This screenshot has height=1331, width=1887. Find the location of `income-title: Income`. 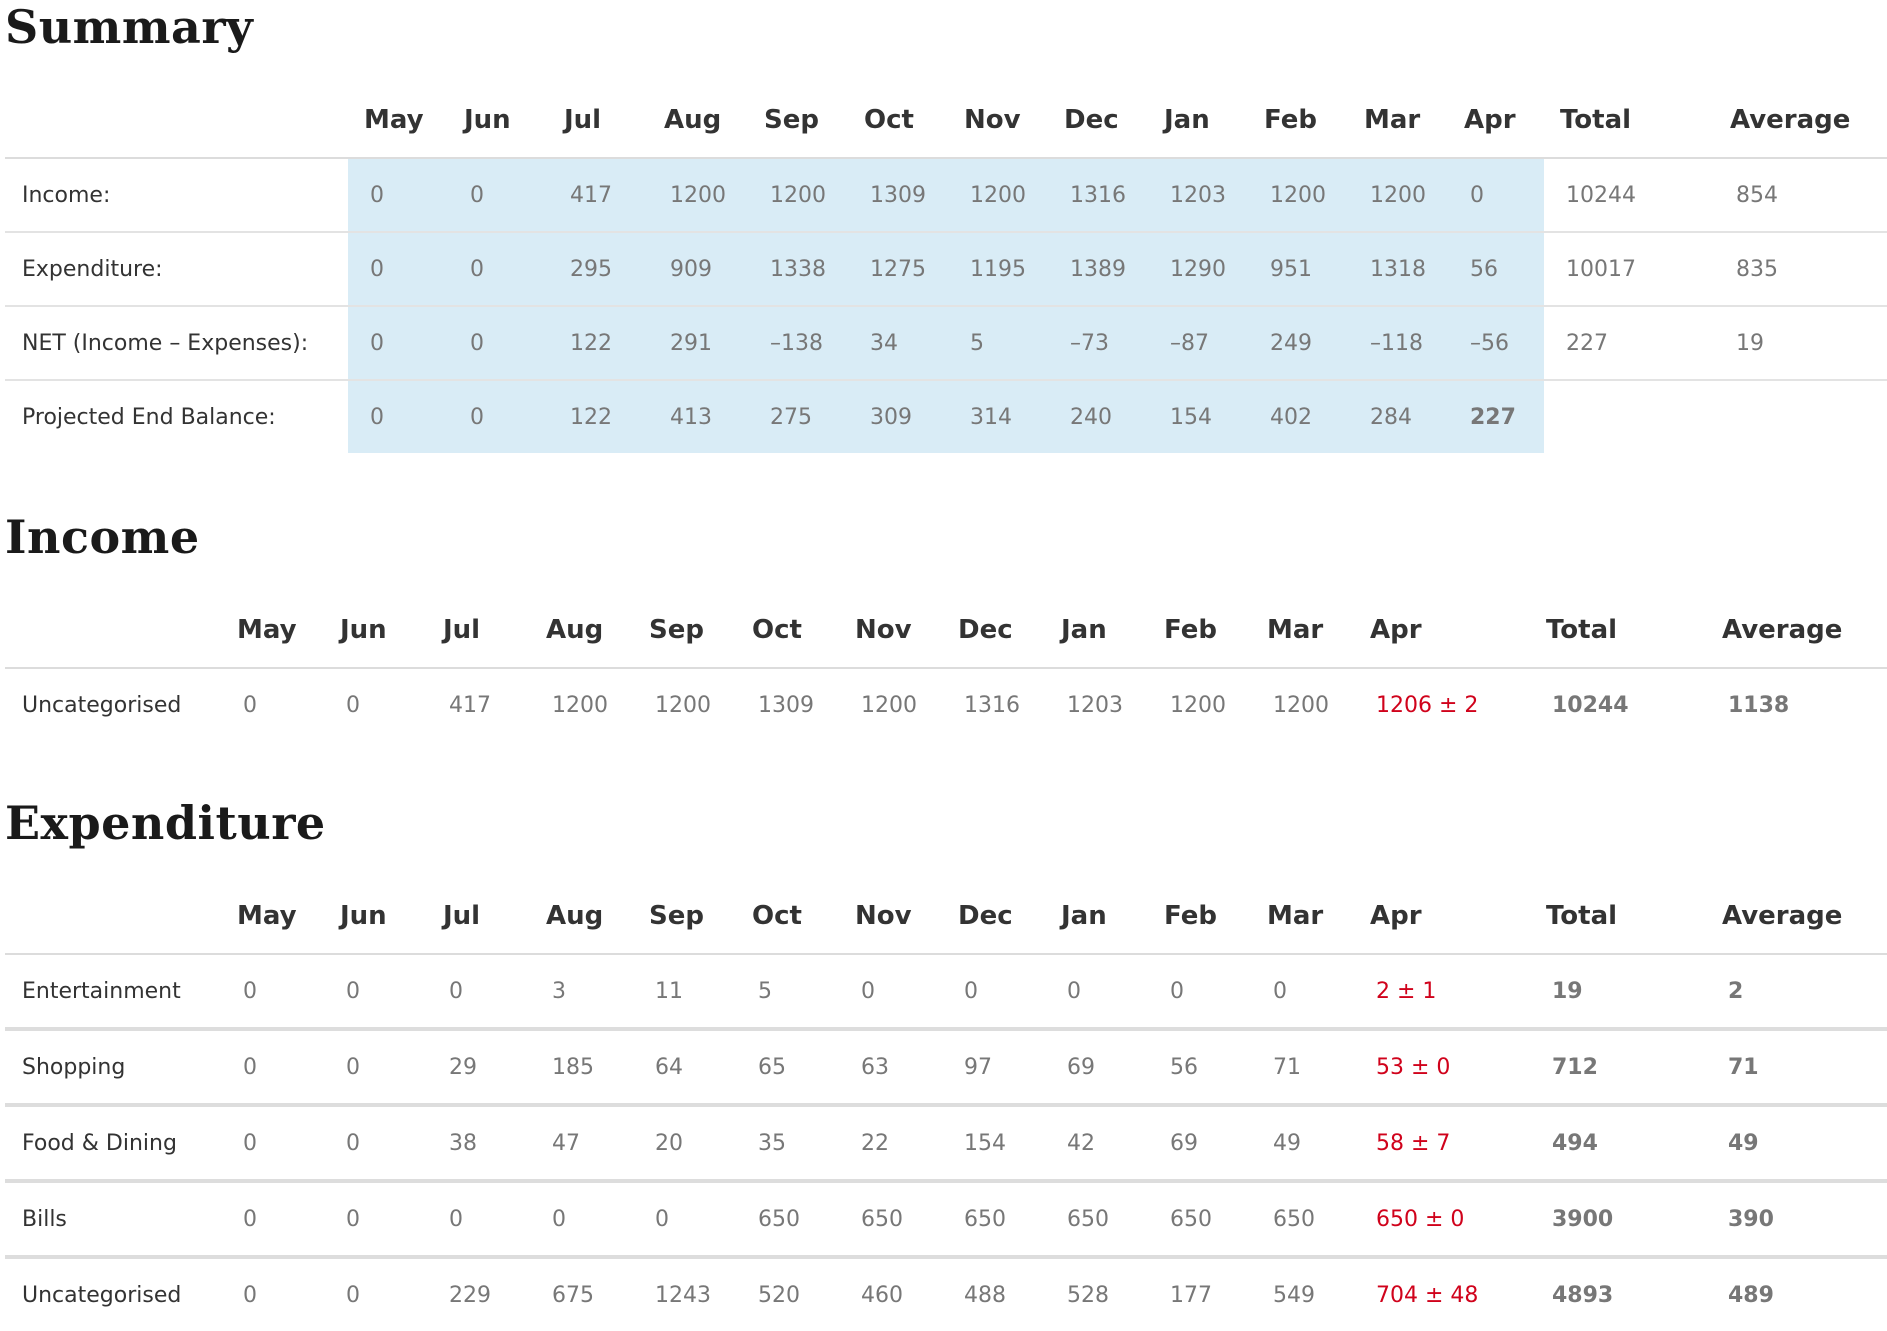

income-title: Income is located at coordinates (102, 537).